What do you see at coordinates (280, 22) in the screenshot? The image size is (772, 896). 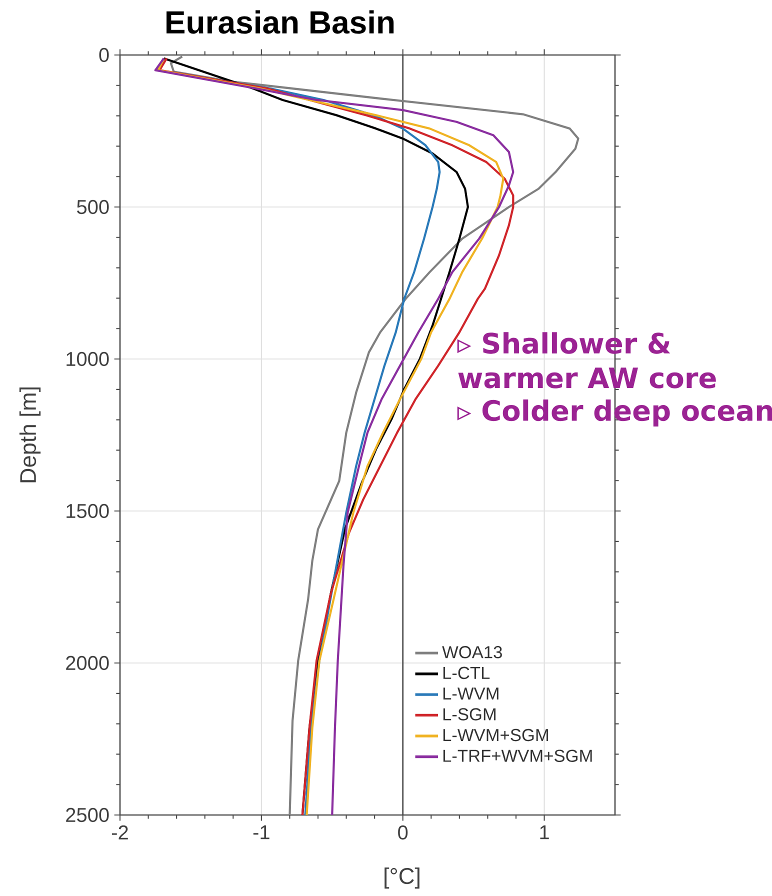 I see `chart-title: Eurasian Basin` at bounding box center [280, 22].